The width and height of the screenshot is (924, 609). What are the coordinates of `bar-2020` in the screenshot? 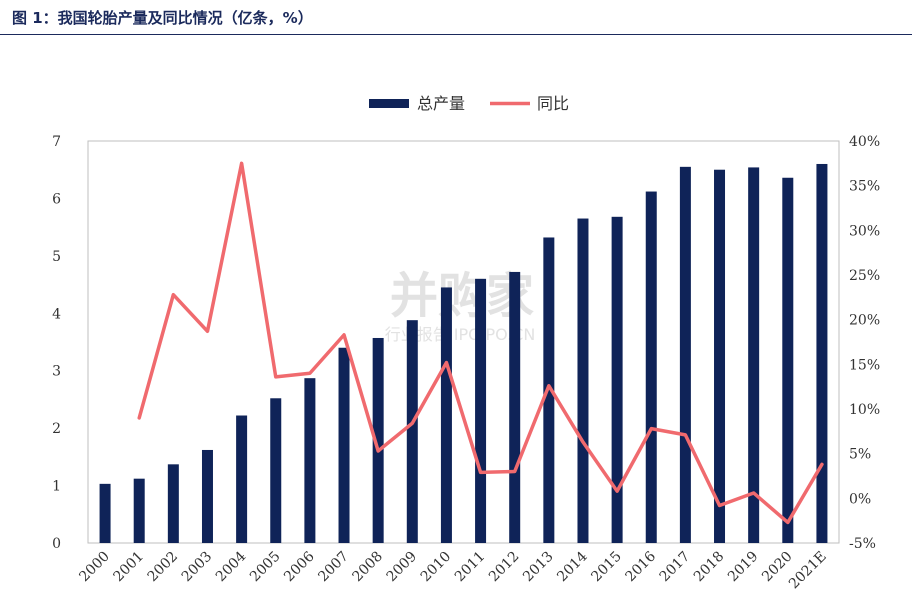 It's located at (788, 360).